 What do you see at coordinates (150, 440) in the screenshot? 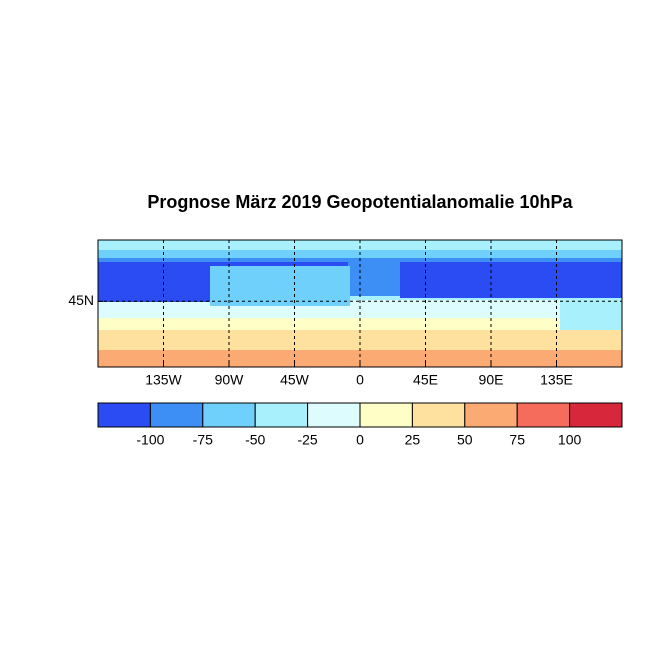
I see `colorbar-label: -100` at bounding box center [150, 440].